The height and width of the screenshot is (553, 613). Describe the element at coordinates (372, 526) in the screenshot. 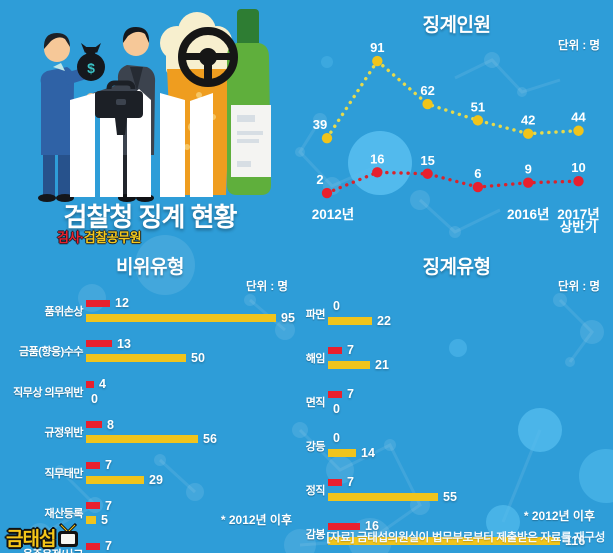

I see `bar-value: 16` at that location.